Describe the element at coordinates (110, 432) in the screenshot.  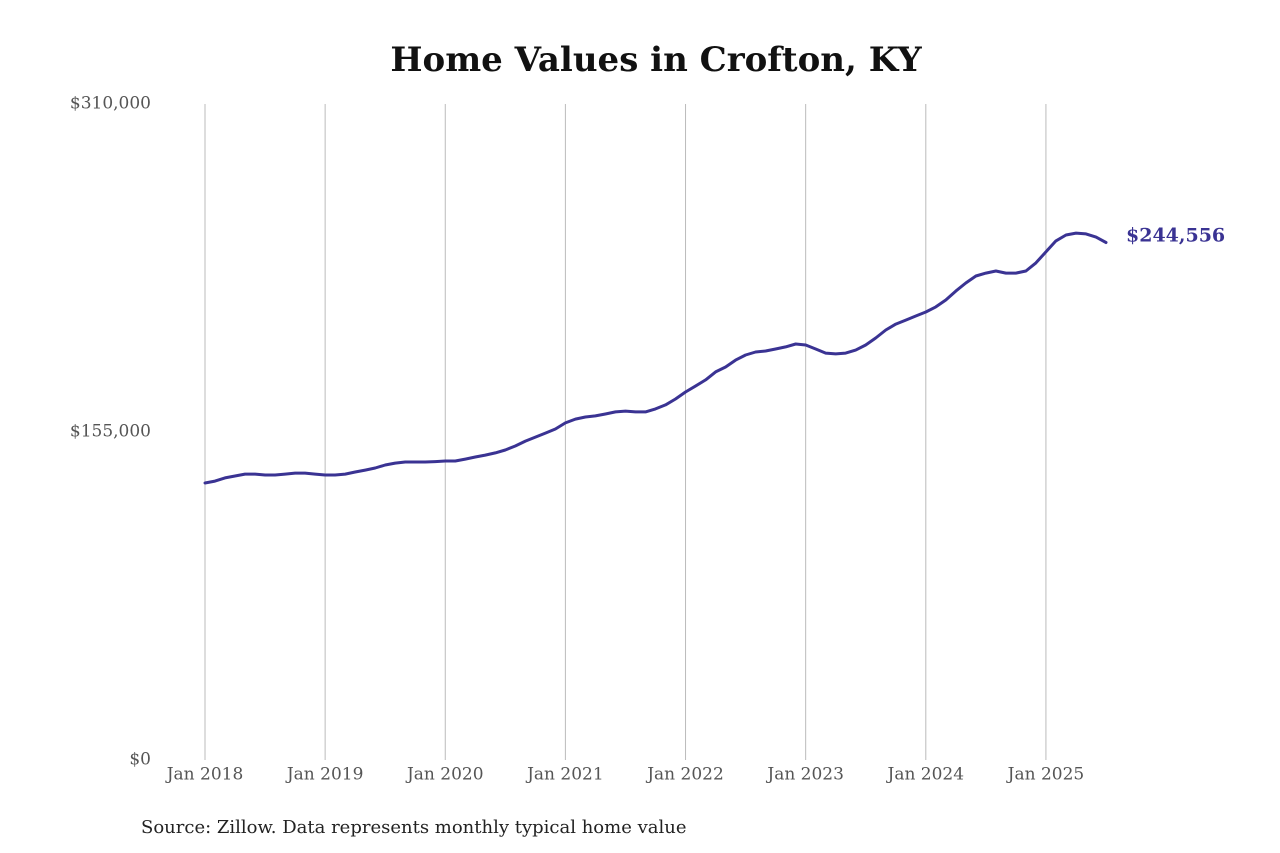
I see `y-tick-label: $155,000` at that location.